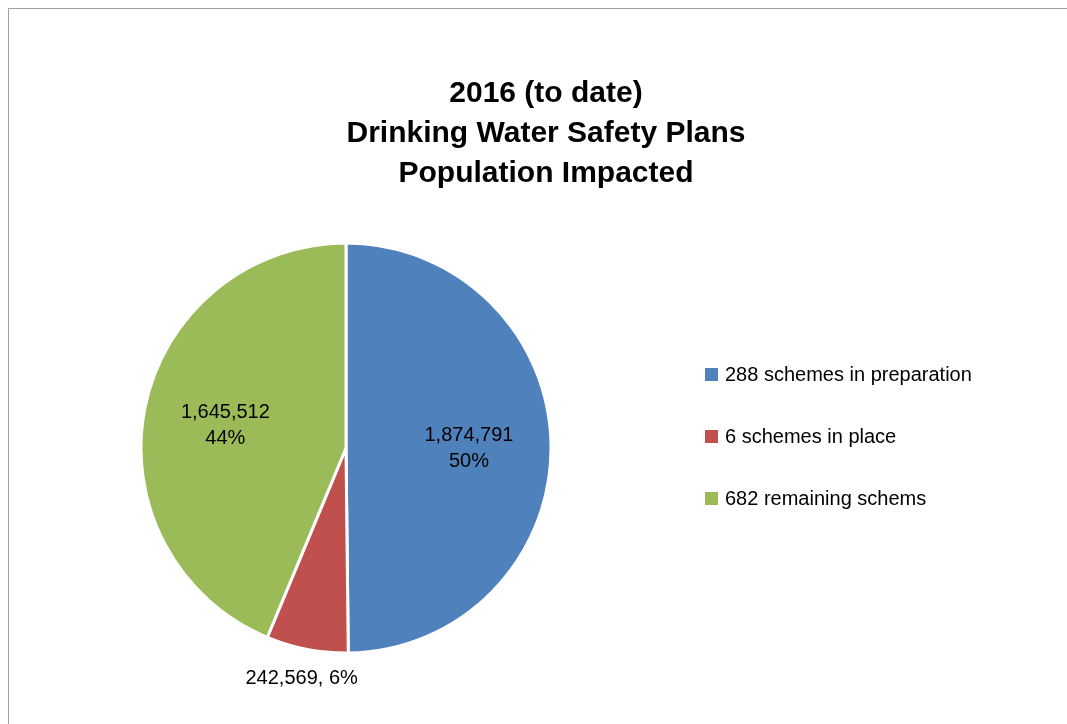  What do you see at coordinates (225, 423) in the screenshot?
I see `data-label: 1,645,512 44%` at bounding box center [225, 423].